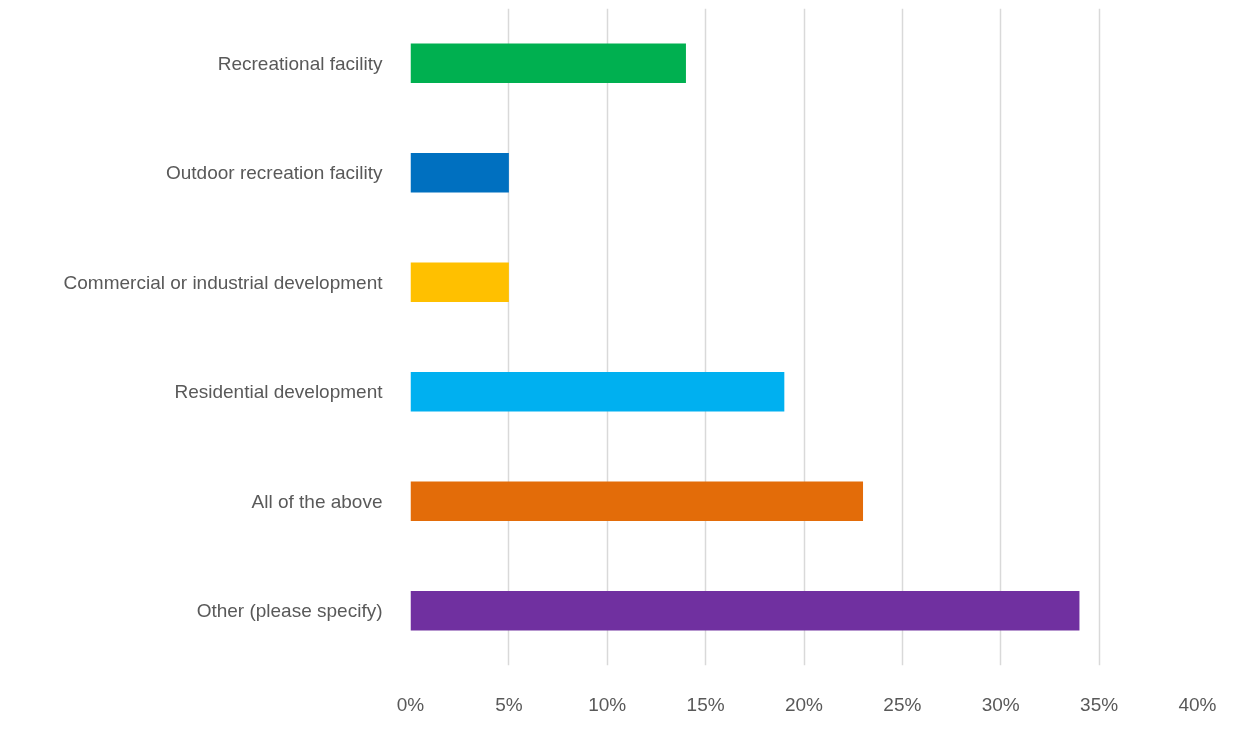  I want to click on x-tick-label: 15%, so click(705, 704).